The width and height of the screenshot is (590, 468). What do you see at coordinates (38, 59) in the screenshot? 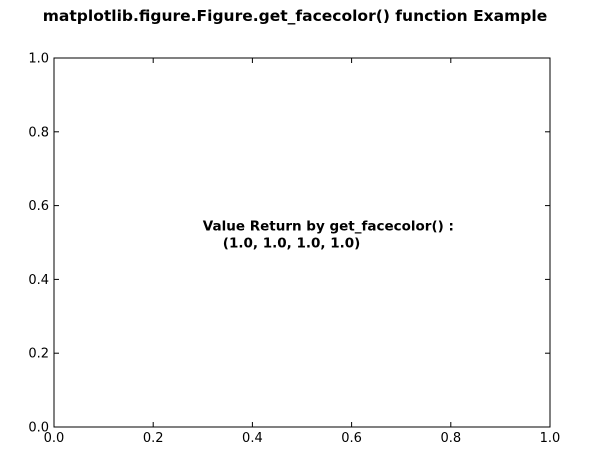
I see `y-tick-label: 1.0` at bounding box center [38, 59].